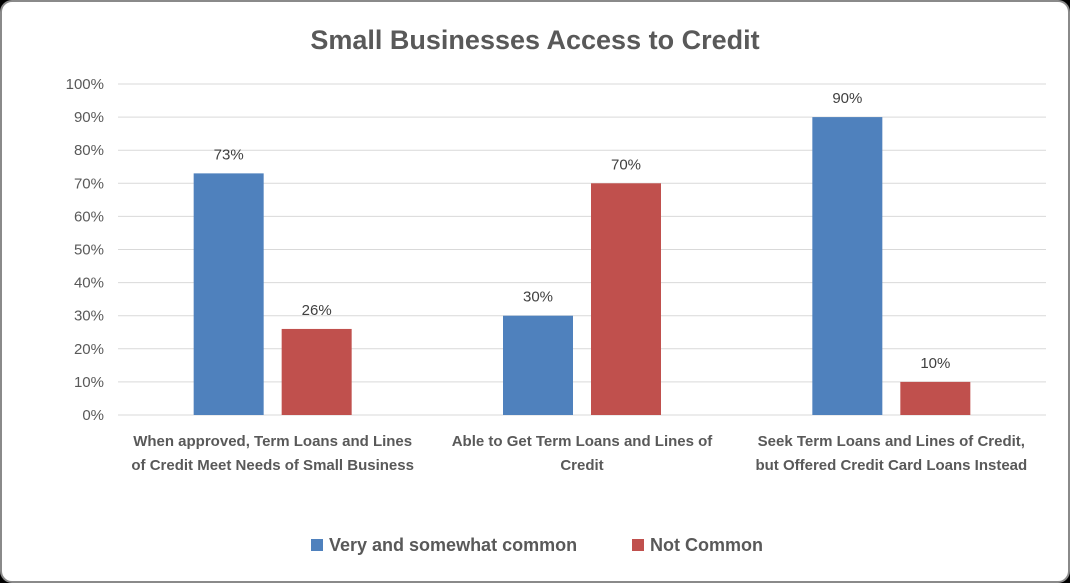 This screenshot has height=583, width=1070. What do you see at coordinates (891, 441) in the screenshot?
I see `category-label: Seek Term Loans and Lines of Credit,` at bounding box center [891, 441].